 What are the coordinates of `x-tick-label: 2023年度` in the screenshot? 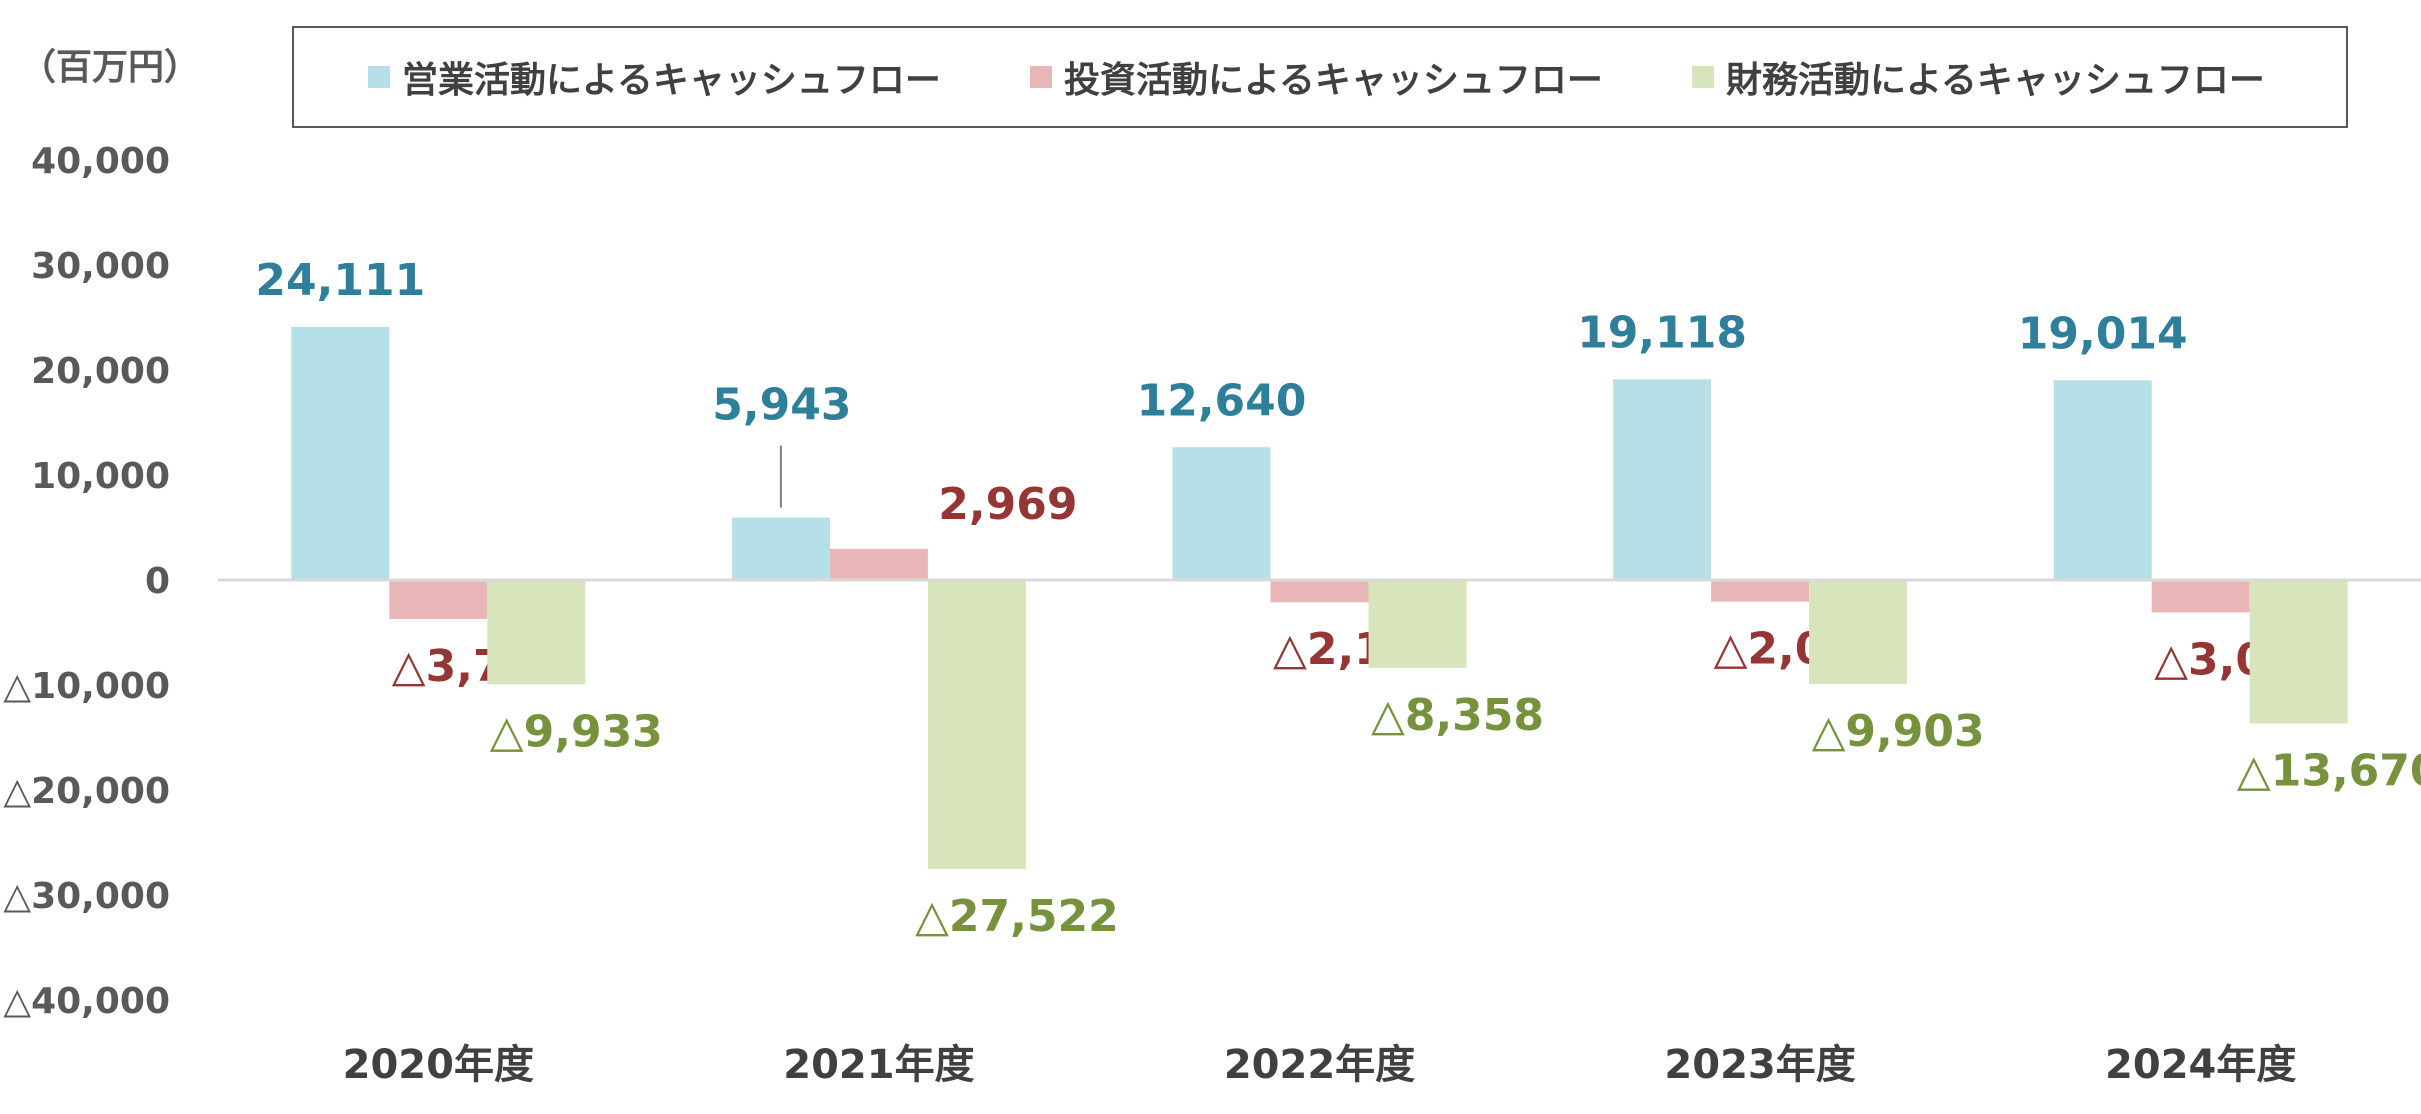 It's located at (1759, 1065).